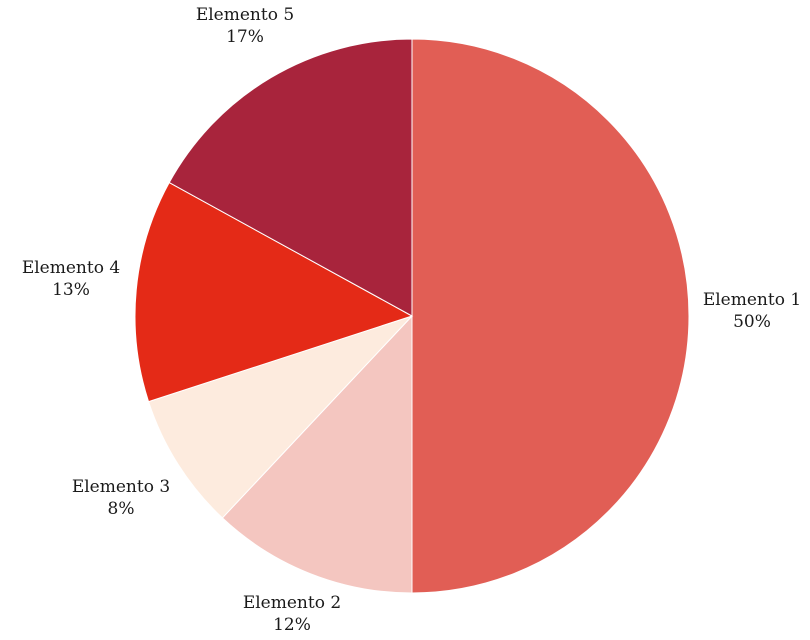 The width and height of the screenshot is (810, 640). What do you see at coordinates (752, 300) in the screenshot?
I see `slice-label-1: Elemento 1` at bounding box center [752, 300].